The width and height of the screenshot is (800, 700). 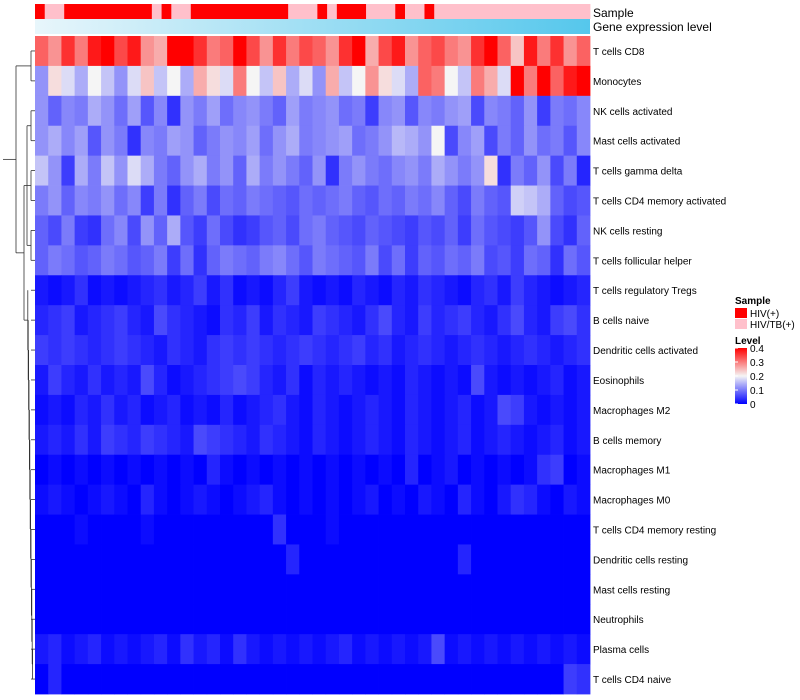 I want to click on row-label: NK cells activated, so click(x=632, y=112).